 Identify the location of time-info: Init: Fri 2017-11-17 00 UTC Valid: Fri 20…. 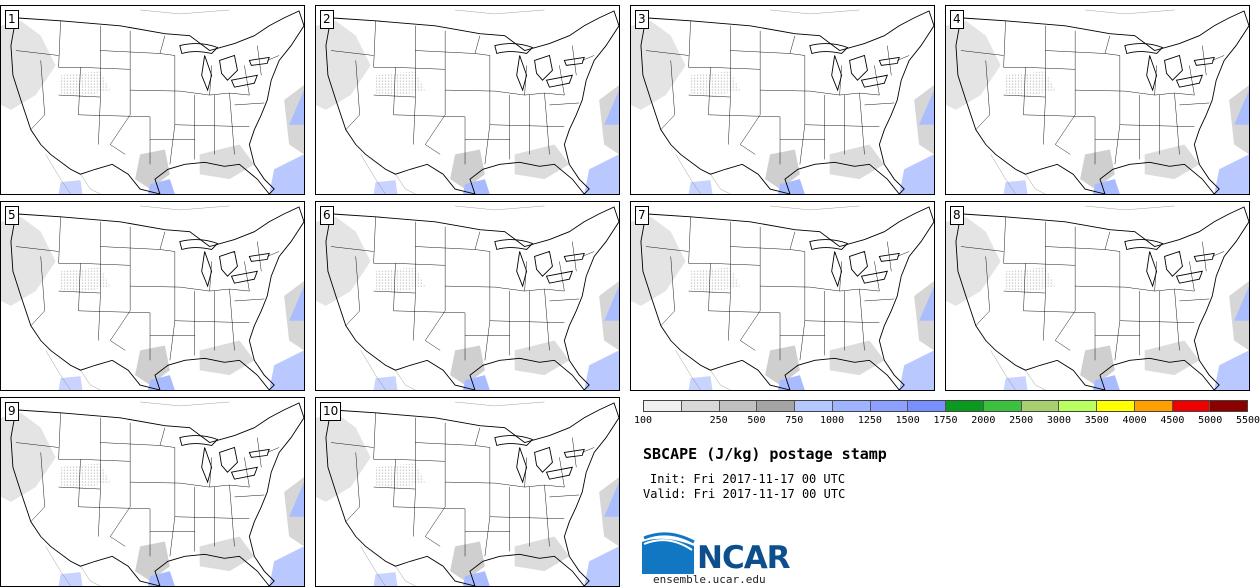
(744, 487).